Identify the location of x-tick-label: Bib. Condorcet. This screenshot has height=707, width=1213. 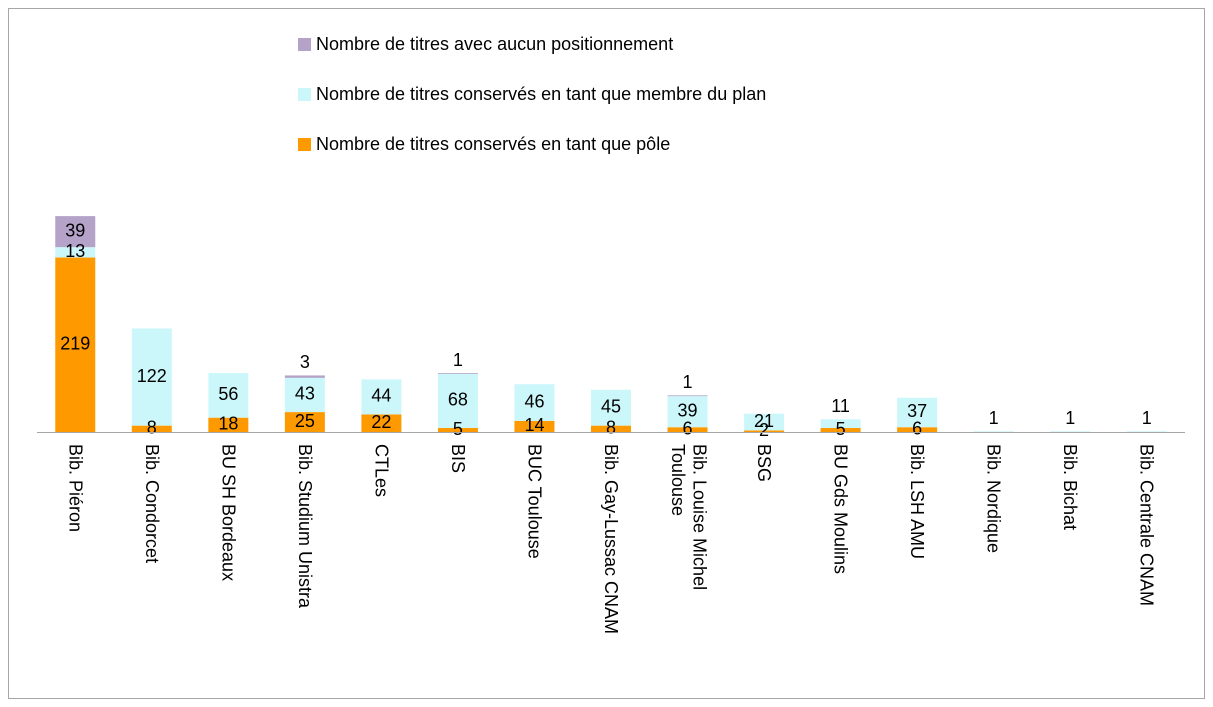
(152, 503).